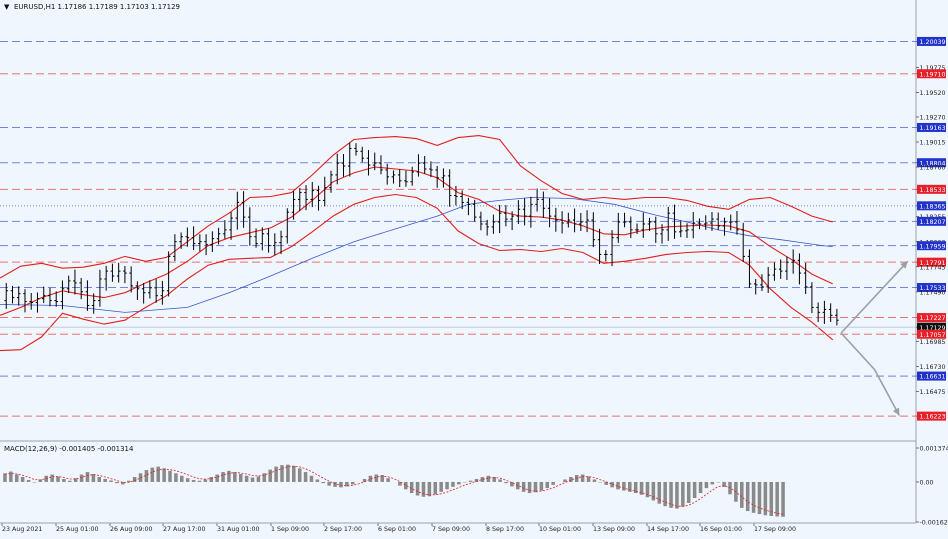 This screenshot has width=948, height=539. I want to click on time-tick-label: 26 Aug 09:00, so click(131, 529).